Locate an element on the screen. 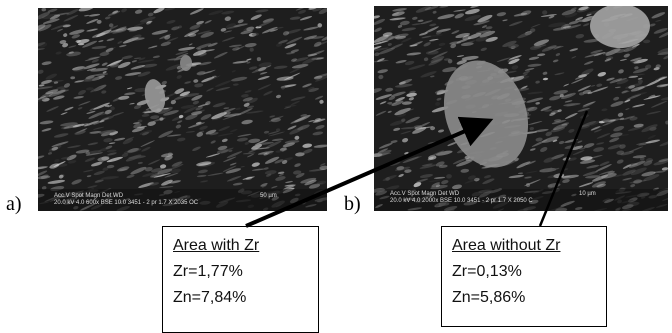  callout-title: Area without Zr is located at coordinates (506, 245).